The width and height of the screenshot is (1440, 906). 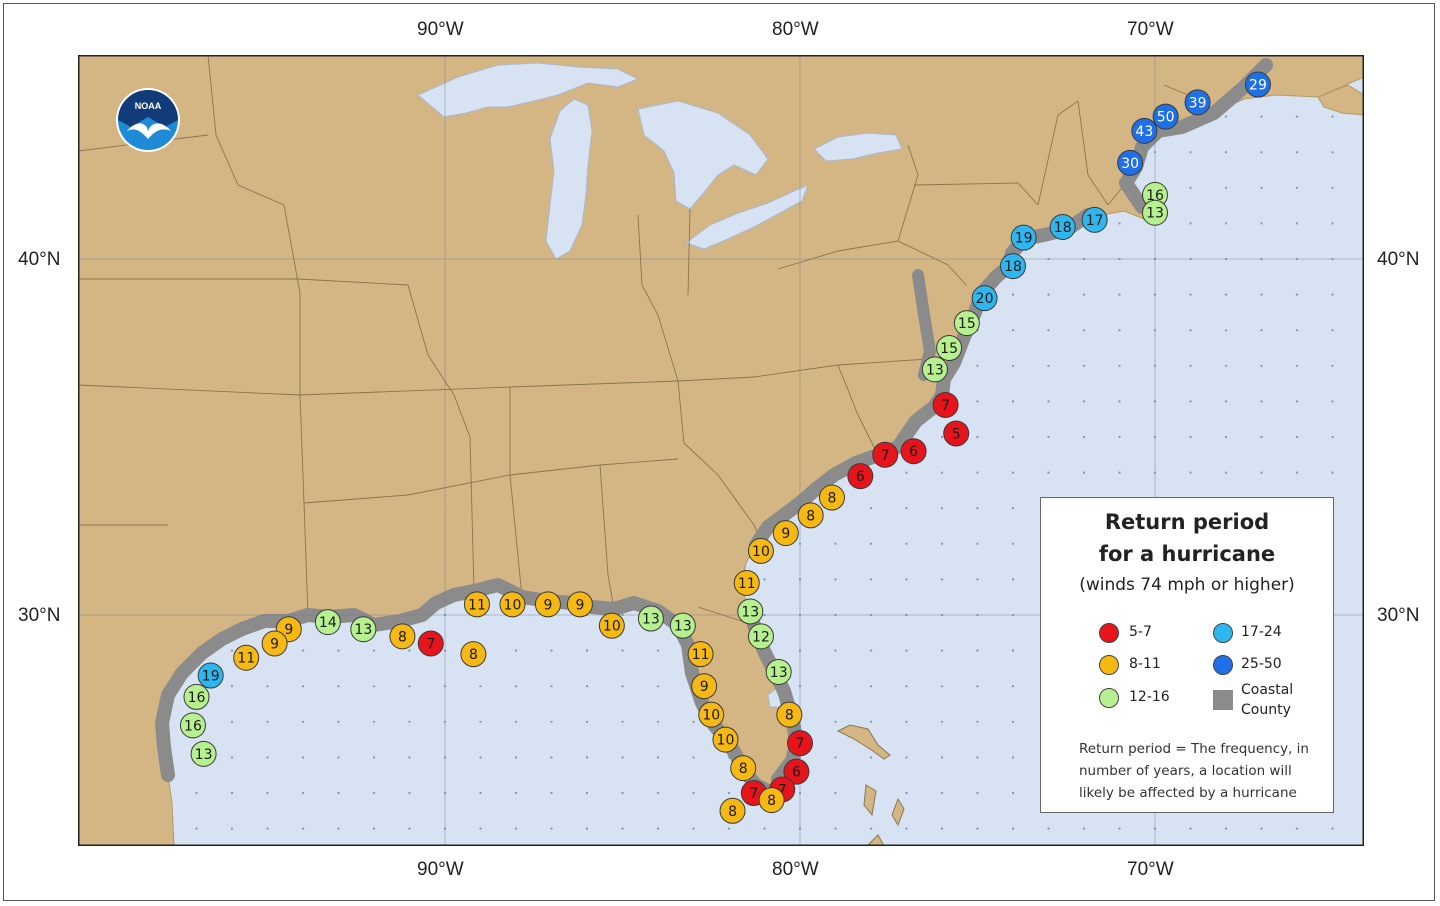 I want to click on return-period-marker: 19, so click(x=1023, y=237).